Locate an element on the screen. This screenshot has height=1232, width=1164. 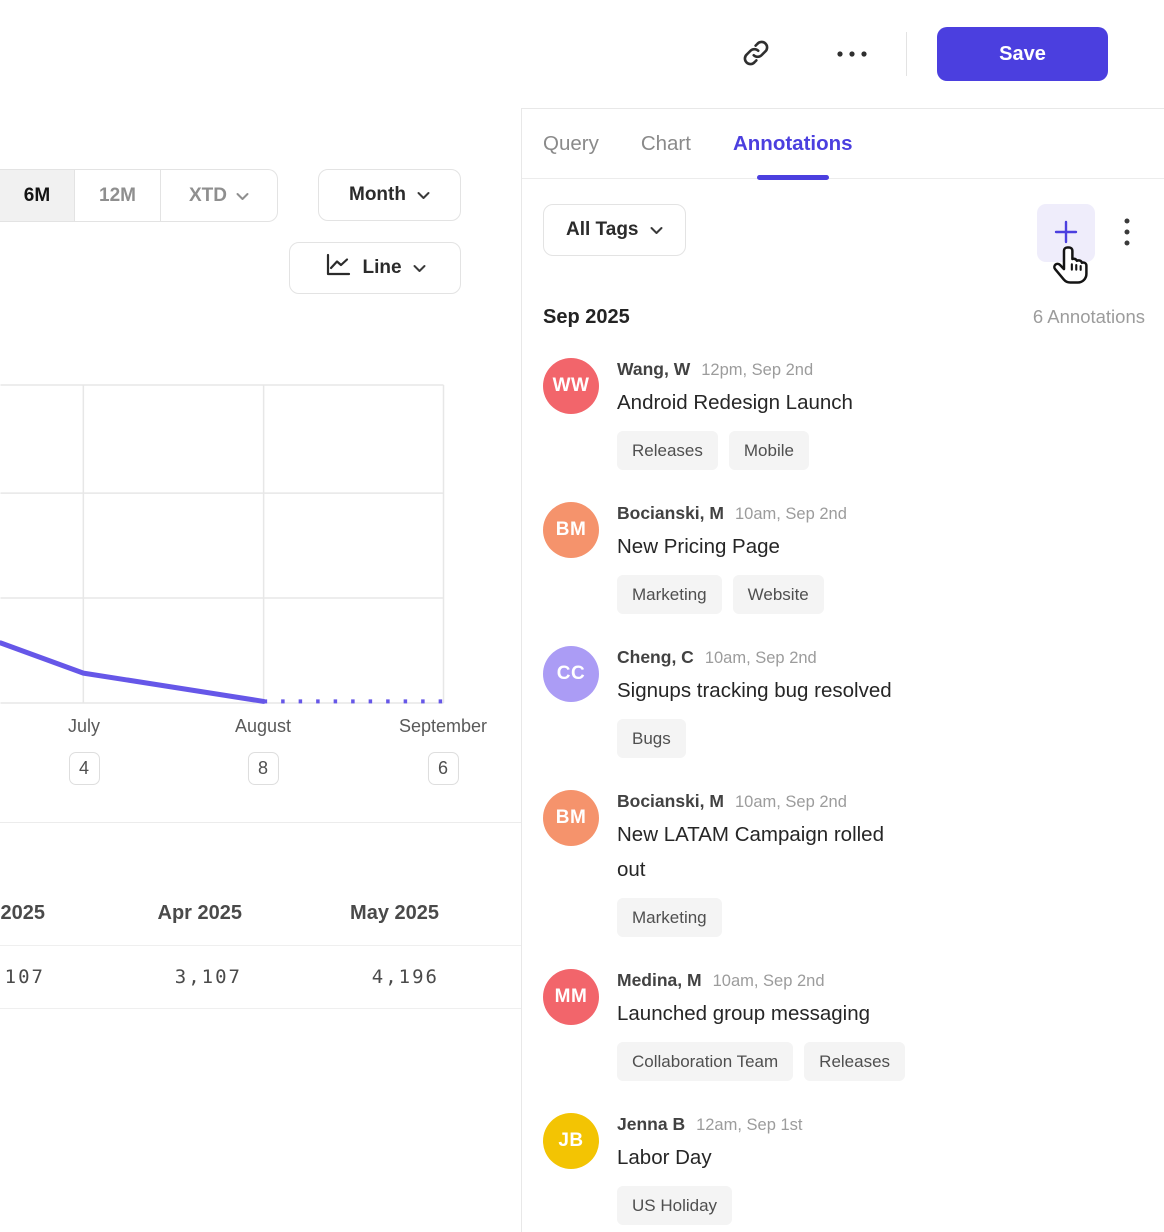
x-axis-tick-august: August 8 is located at coordinates (263, 749).